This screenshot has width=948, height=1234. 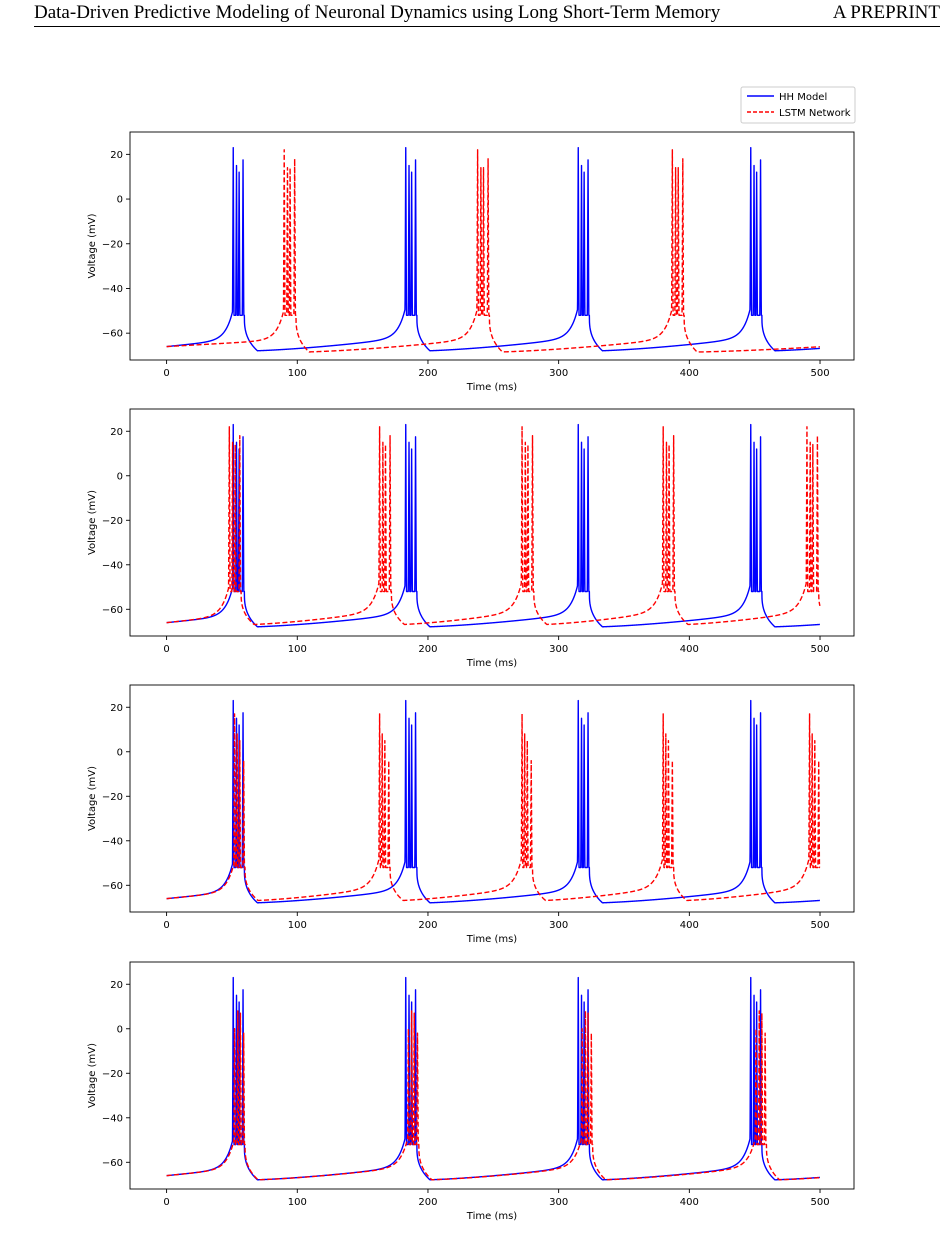 What do you see at coordinates (487, 26) in the screenshot?
I see `header-rule` at bounding box center [487, 26].